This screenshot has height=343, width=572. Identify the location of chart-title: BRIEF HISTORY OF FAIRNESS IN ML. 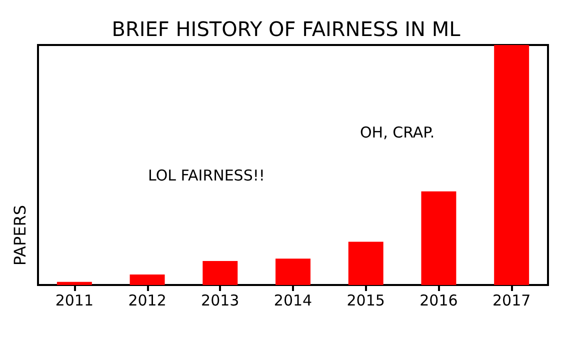
(287, 29).